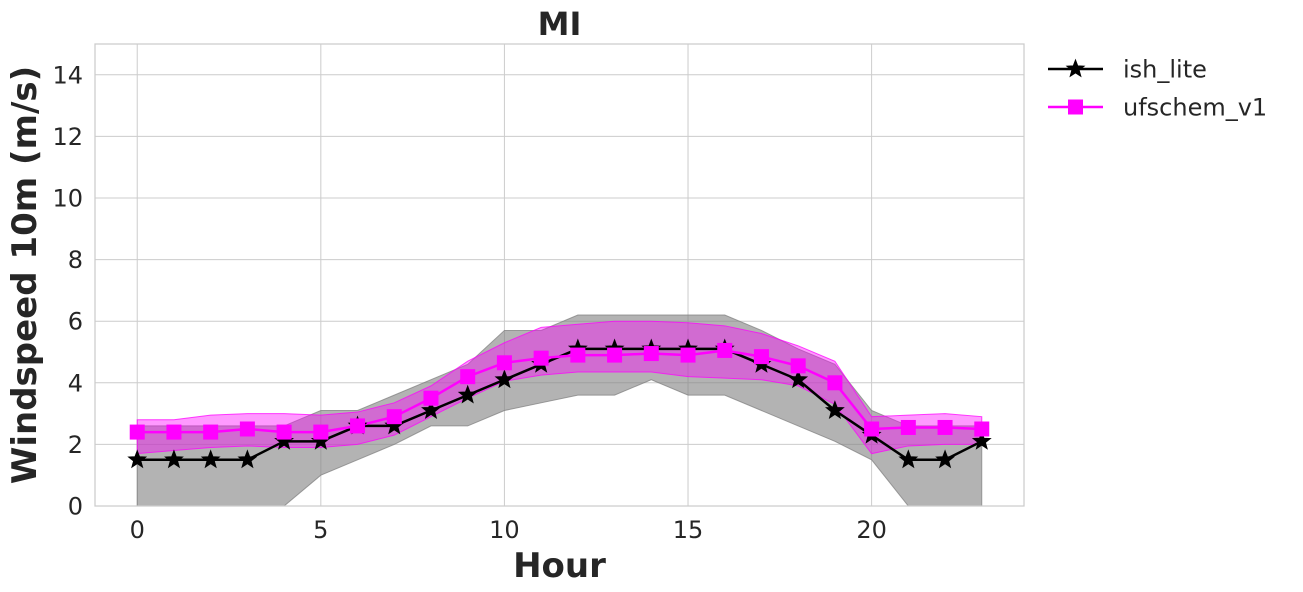 This screenshot has width=1303, height=592. What do you see at coordinates (1157, 89) in the screenshot?
I see `legend: ish_lite ufschem_v1` at bounding box center [1157, 89].